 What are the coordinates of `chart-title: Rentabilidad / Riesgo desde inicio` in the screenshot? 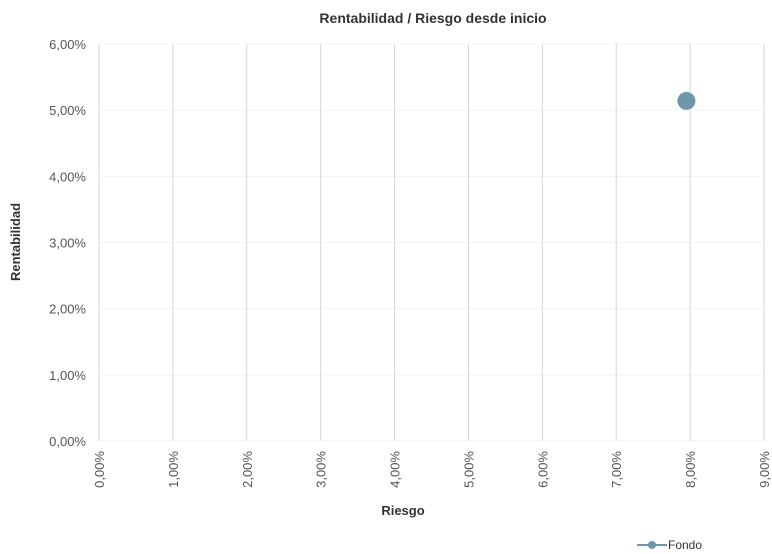 It's located at (432, 18).